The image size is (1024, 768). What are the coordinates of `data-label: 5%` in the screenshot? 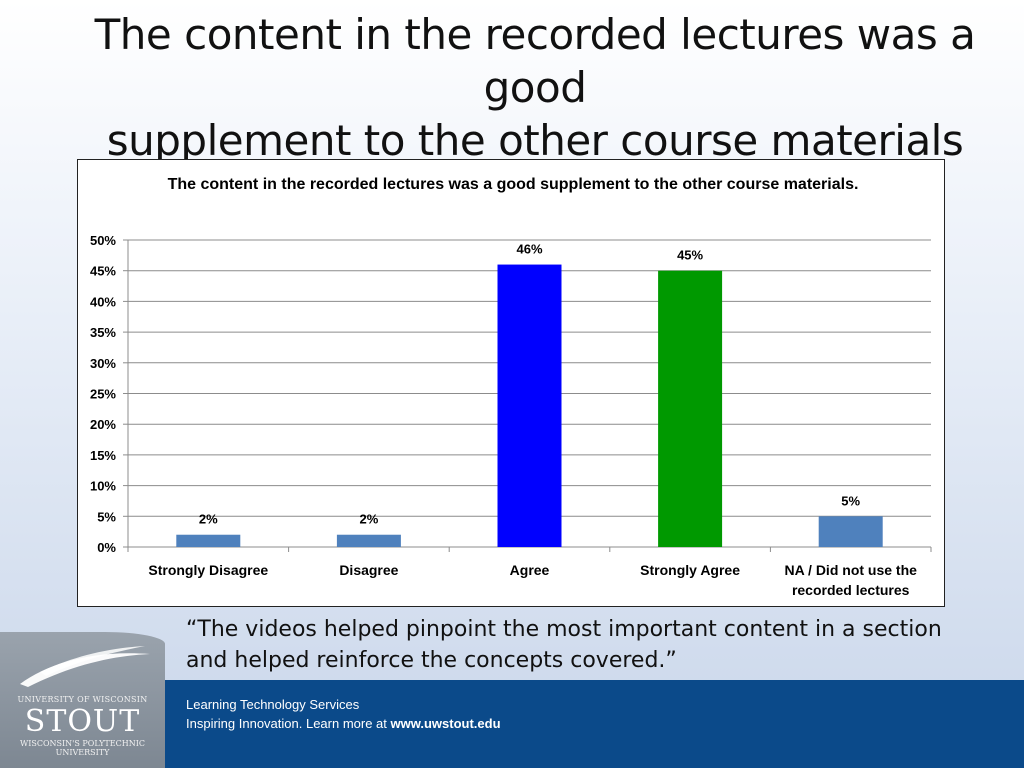 It's located at (850, 500).